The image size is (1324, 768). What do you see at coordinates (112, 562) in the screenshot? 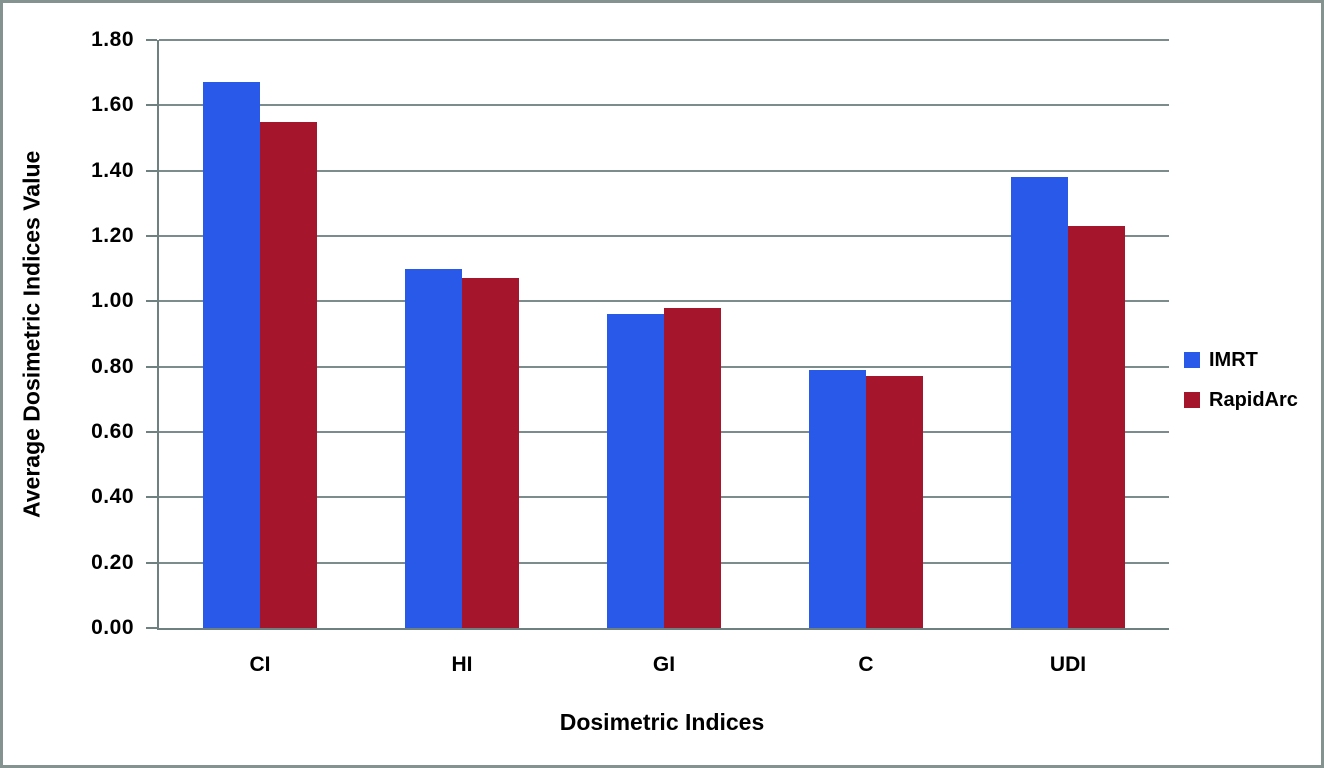
I see `y-tick-label: 0.20` at bounding box center [112, 562].